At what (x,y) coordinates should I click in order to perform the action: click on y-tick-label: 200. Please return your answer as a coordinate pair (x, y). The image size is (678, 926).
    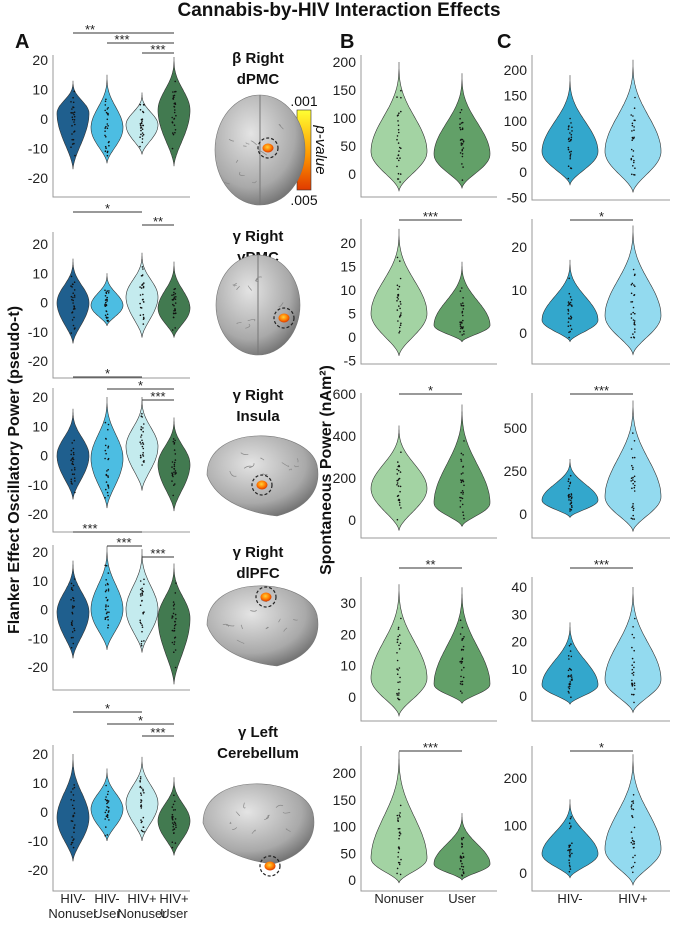
    Looking at the image, I should click on (345, 773).